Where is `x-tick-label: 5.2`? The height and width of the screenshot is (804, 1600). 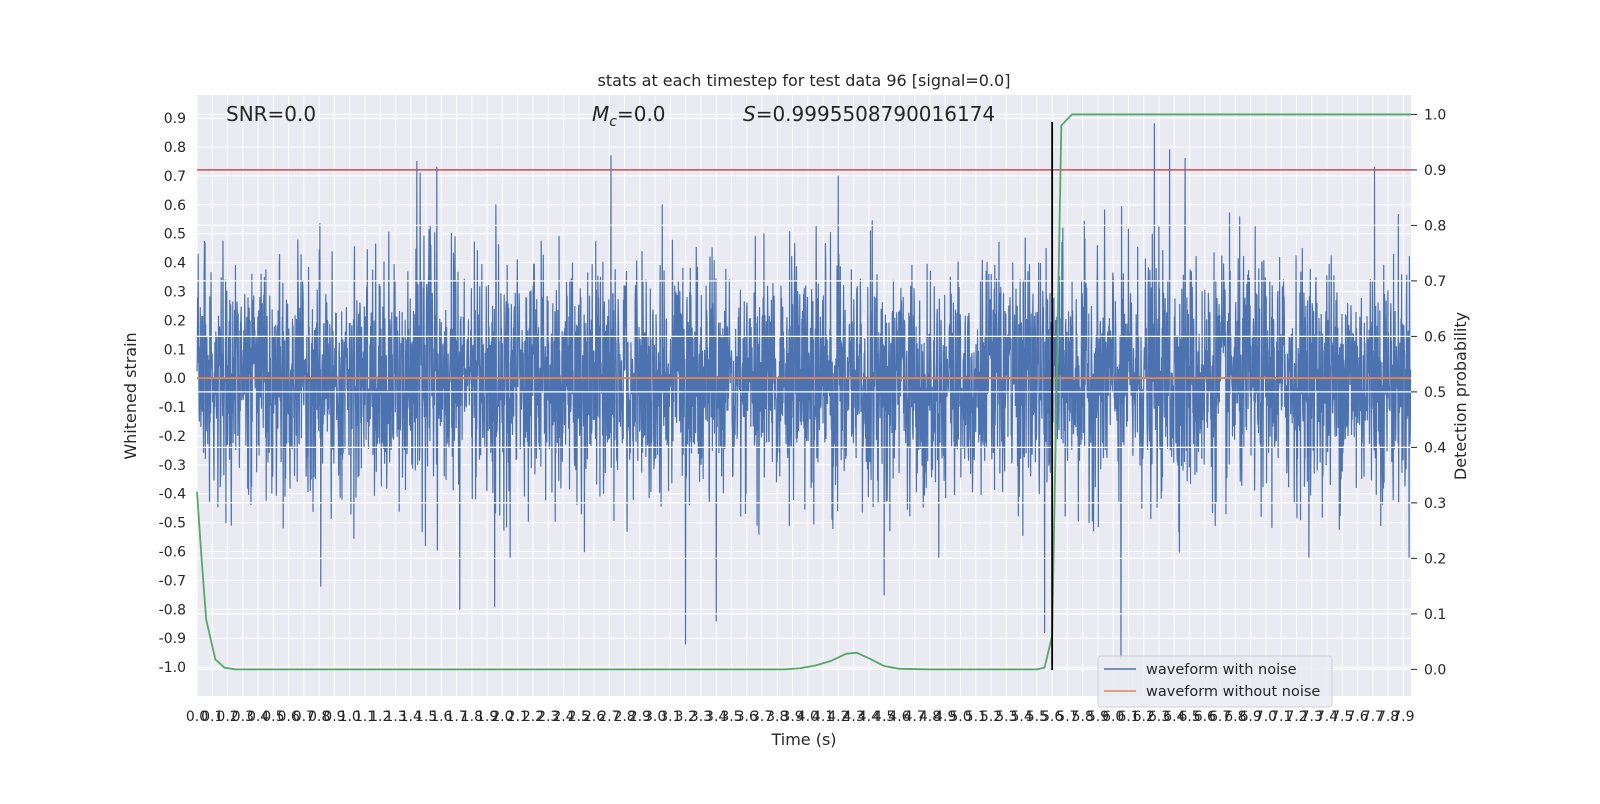
x-tick-label: 5.2 is located at coordinates (991, 717).